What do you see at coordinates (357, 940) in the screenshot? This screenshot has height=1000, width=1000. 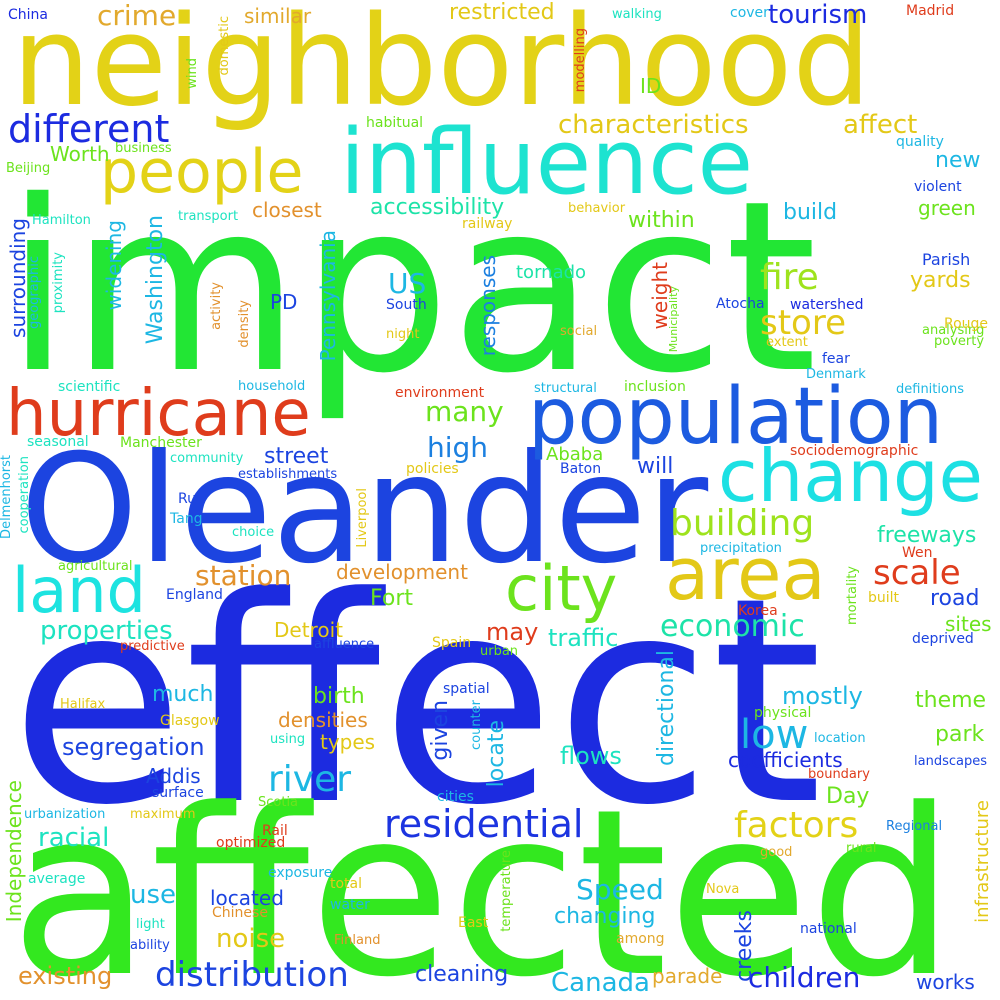 I see `word-finland: Finland` at bounding box center [357, 940].